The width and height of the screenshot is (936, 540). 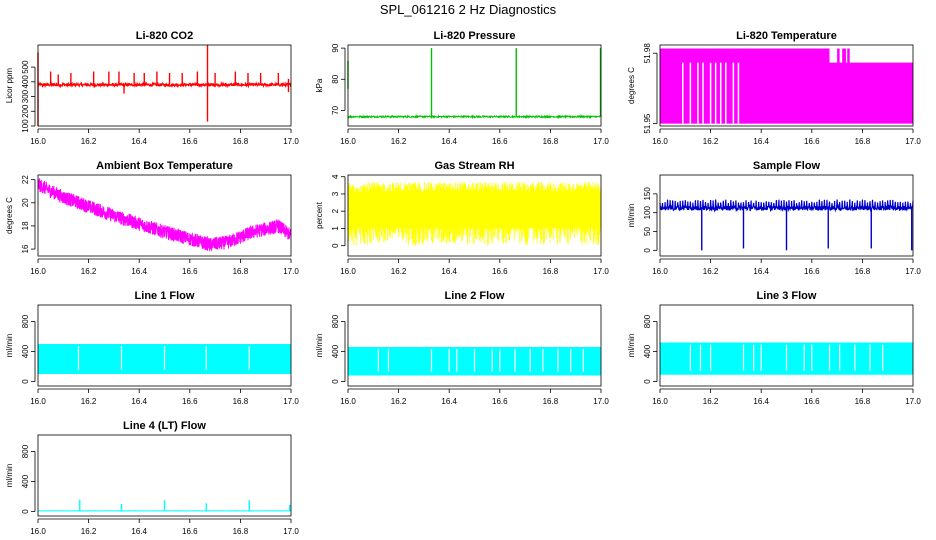 What do you see at coordinates (335, 176) in the screenshot?
I see `y-tick-label: 4` at bounding box center [335, 176].